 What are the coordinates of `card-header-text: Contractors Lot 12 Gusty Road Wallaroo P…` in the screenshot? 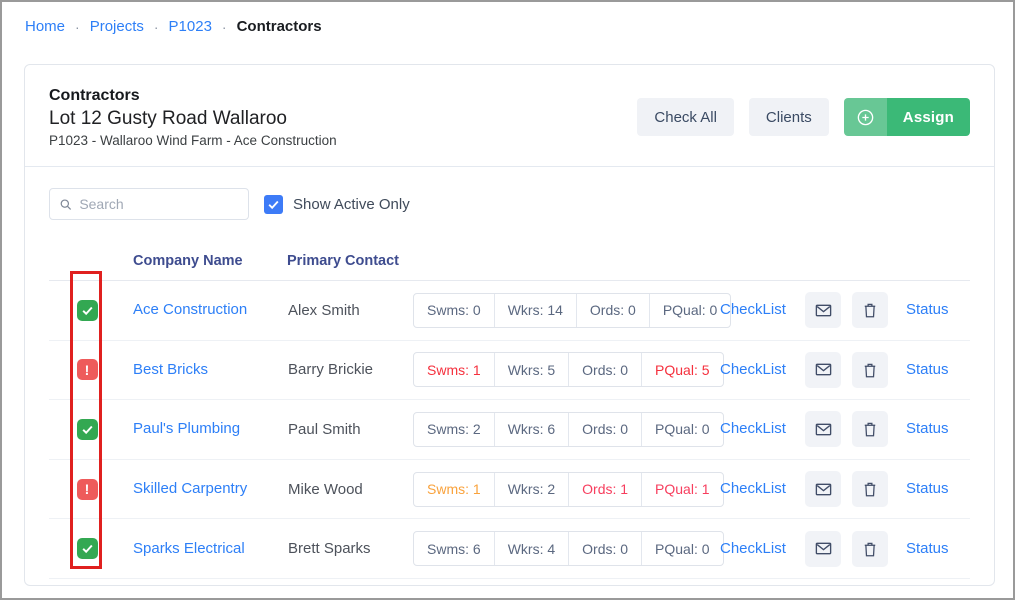 It's located at (193, 118).